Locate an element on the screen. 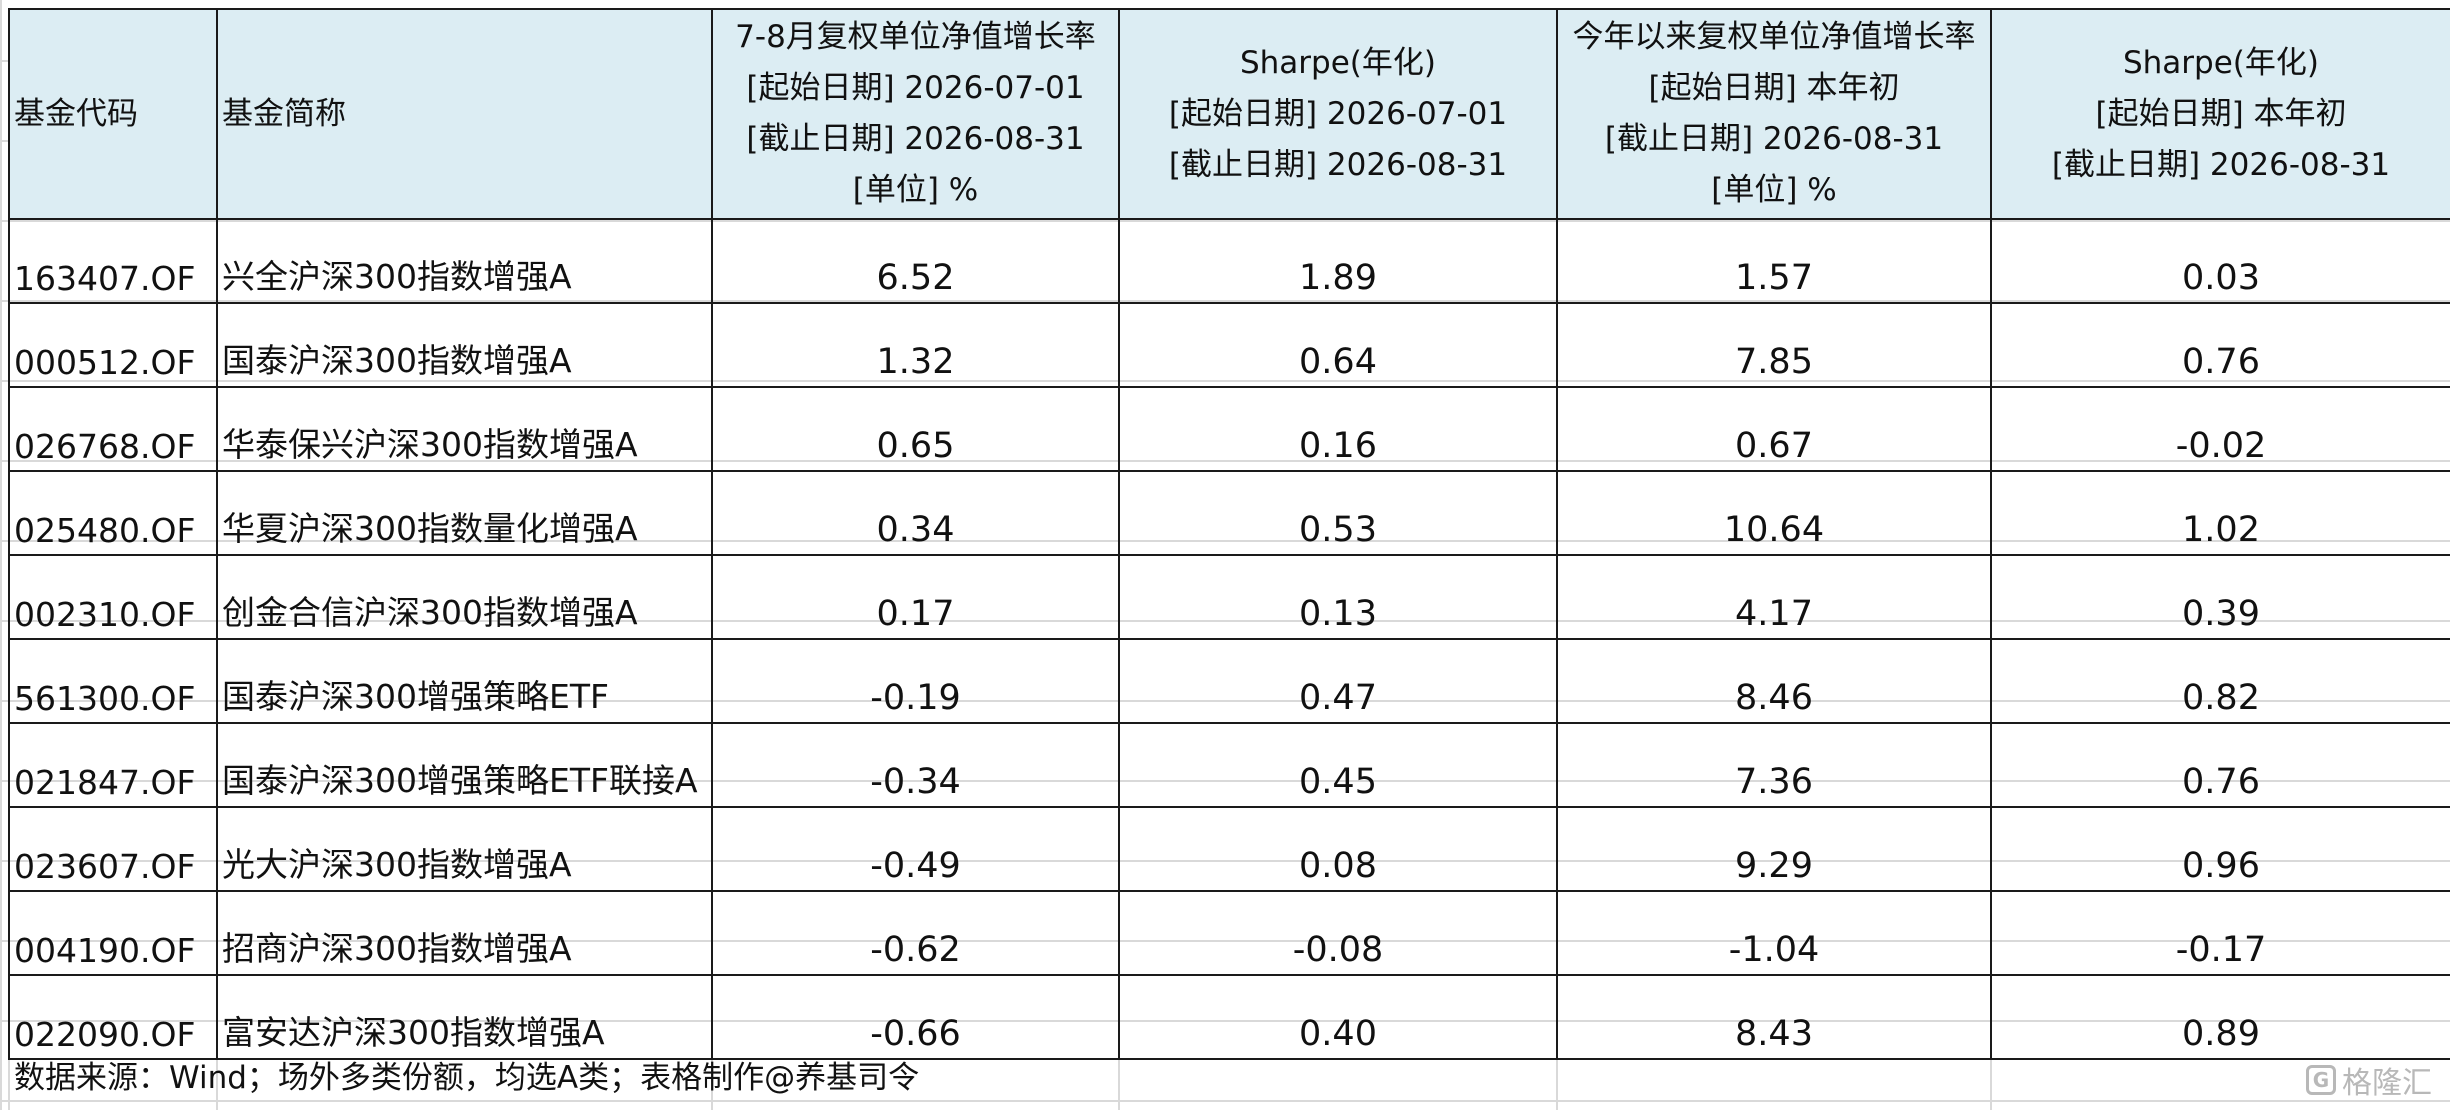 This screenshot has width=2450, height=1110. fund-code-cell: 002310.OF is located at coordinates (113, 597).